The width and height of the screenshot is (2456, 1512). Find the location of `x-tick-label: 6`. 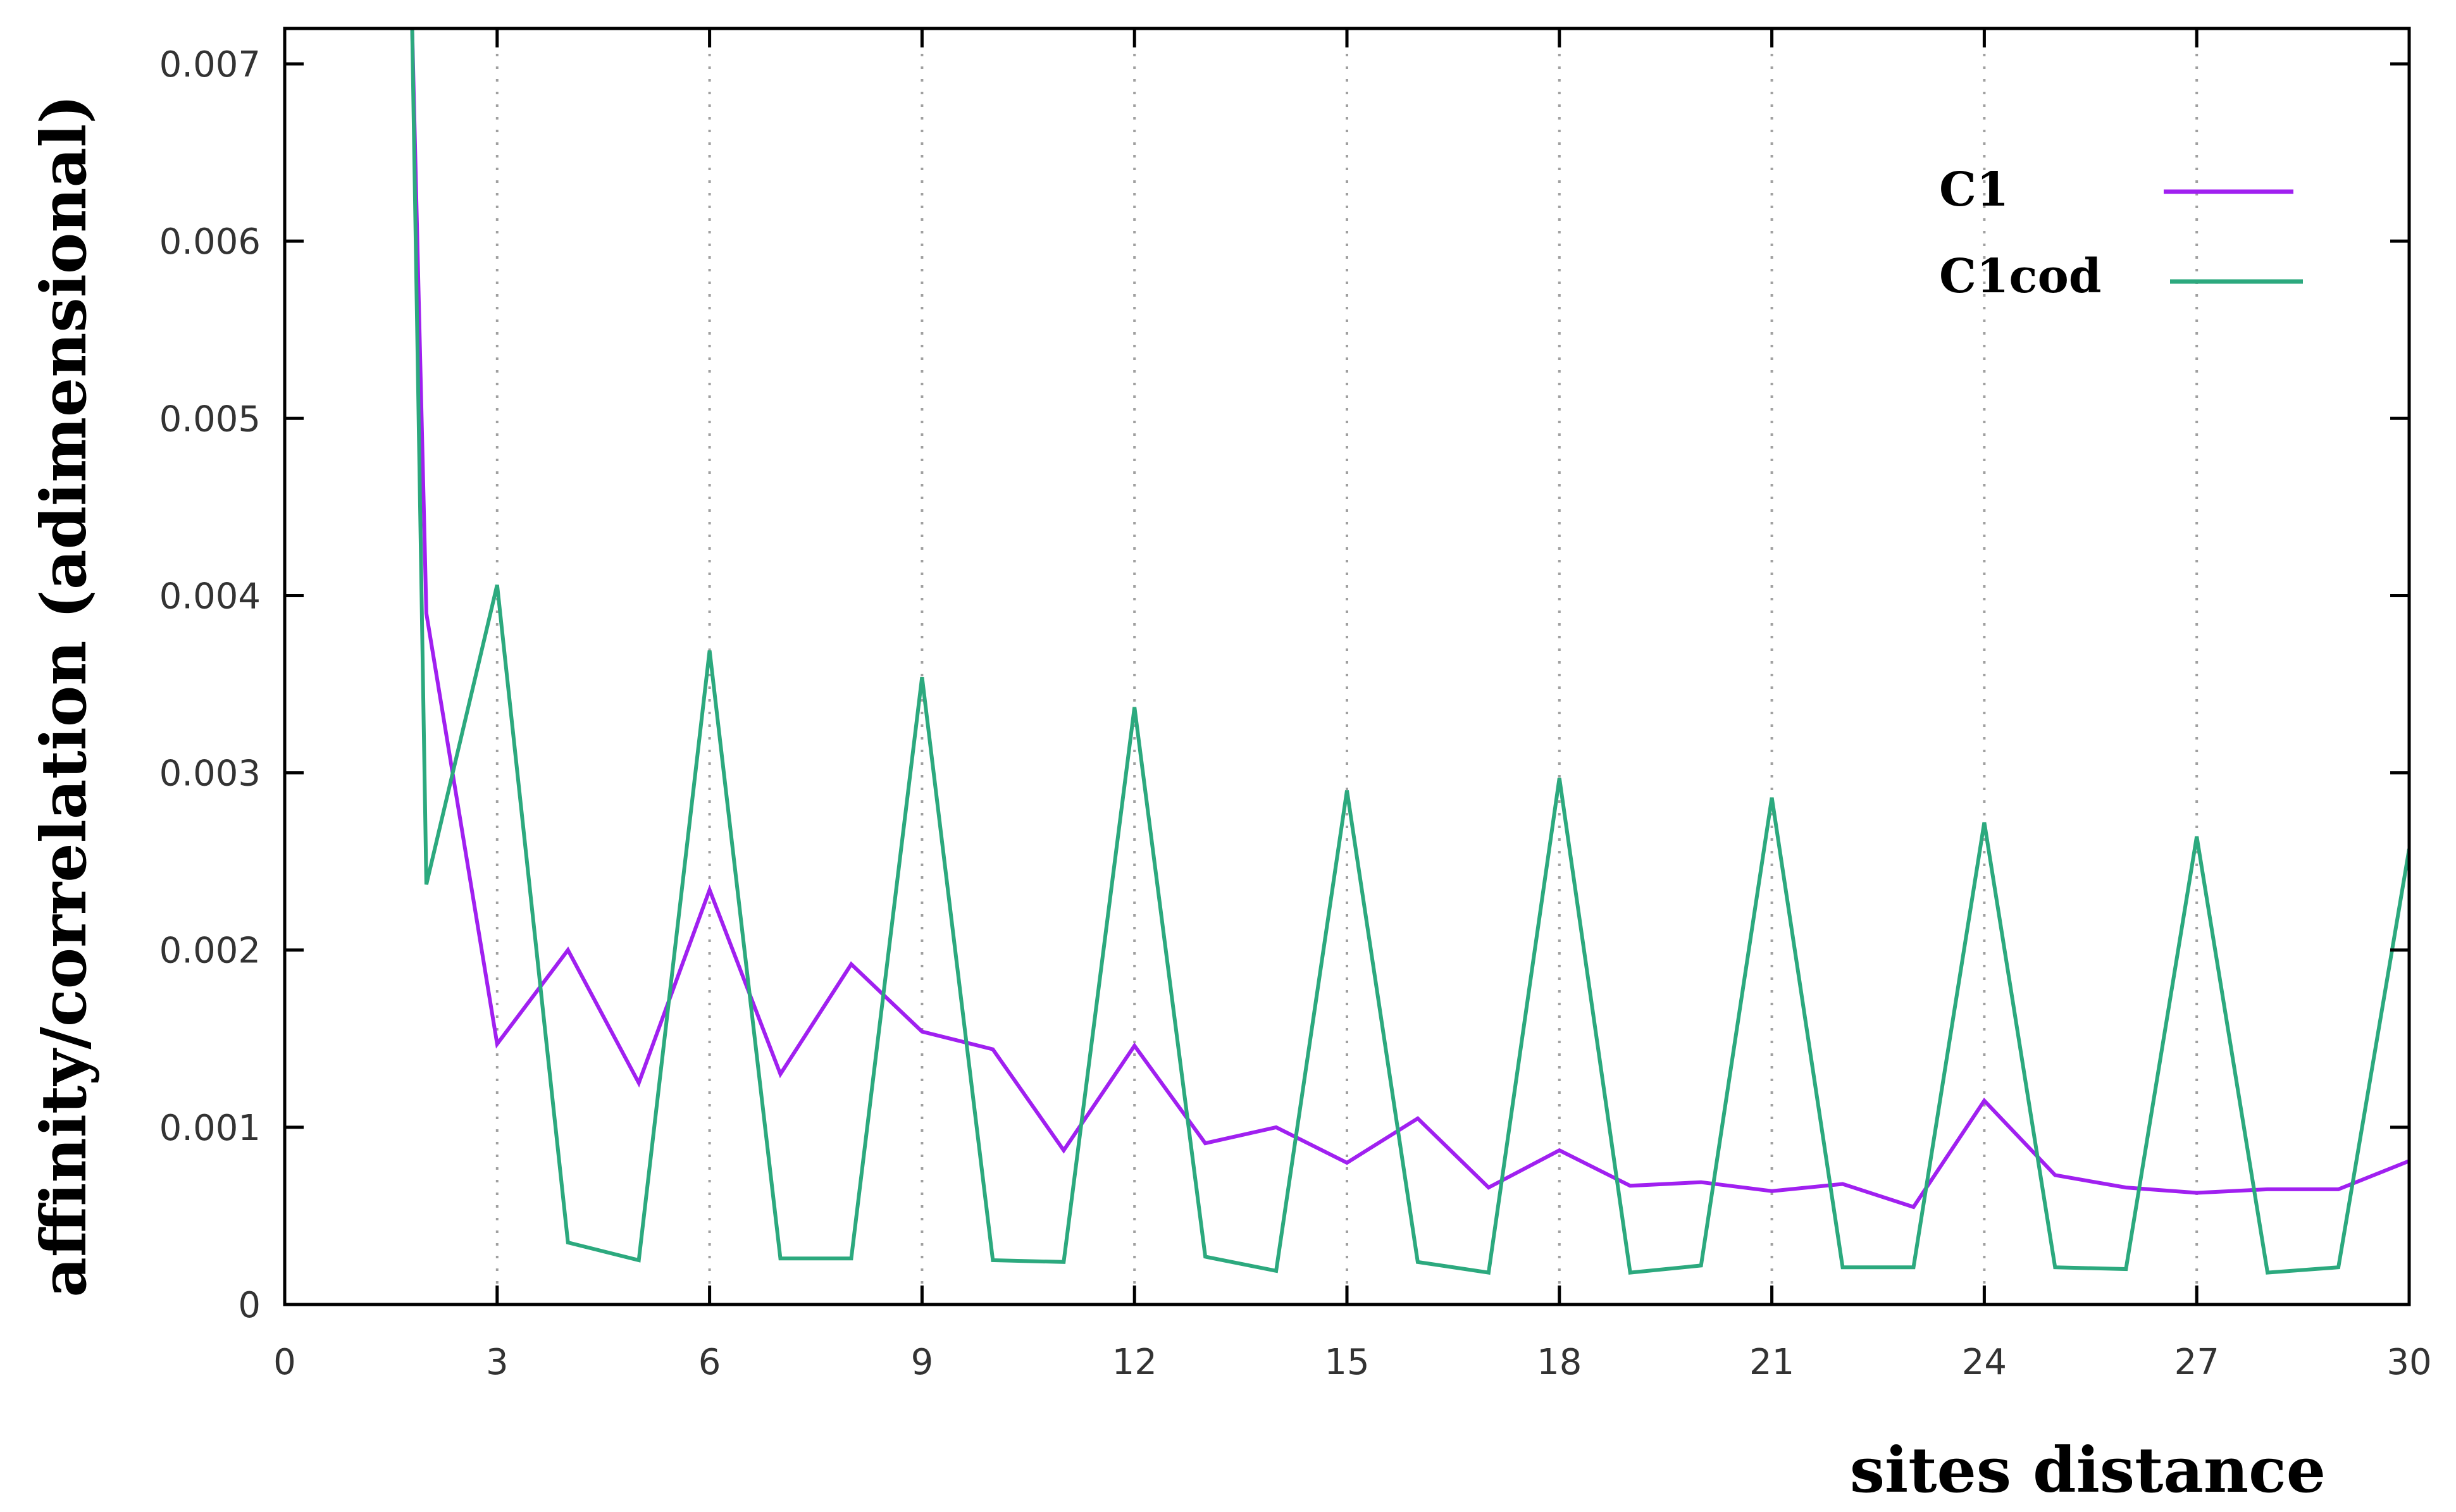

x-tick-label: 6 is located at coordinates (709, 1363).